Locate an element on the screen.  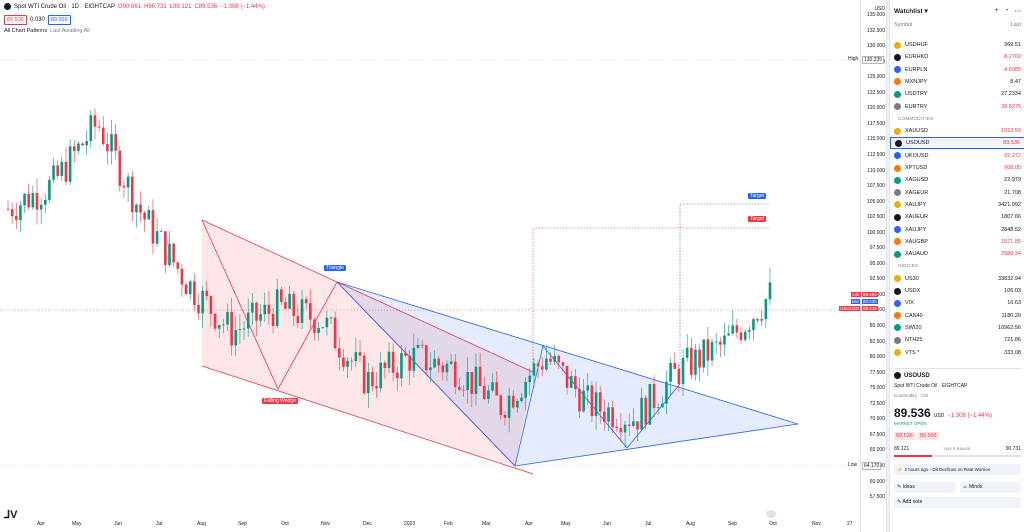
buy-button: 89.566 is located at coordinates (59, 20).